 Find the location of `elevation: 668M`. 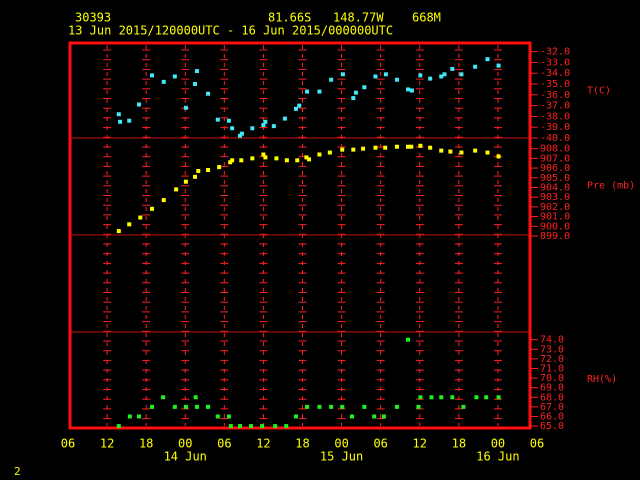

elevation: 668M is located at coordinates (426, 18).